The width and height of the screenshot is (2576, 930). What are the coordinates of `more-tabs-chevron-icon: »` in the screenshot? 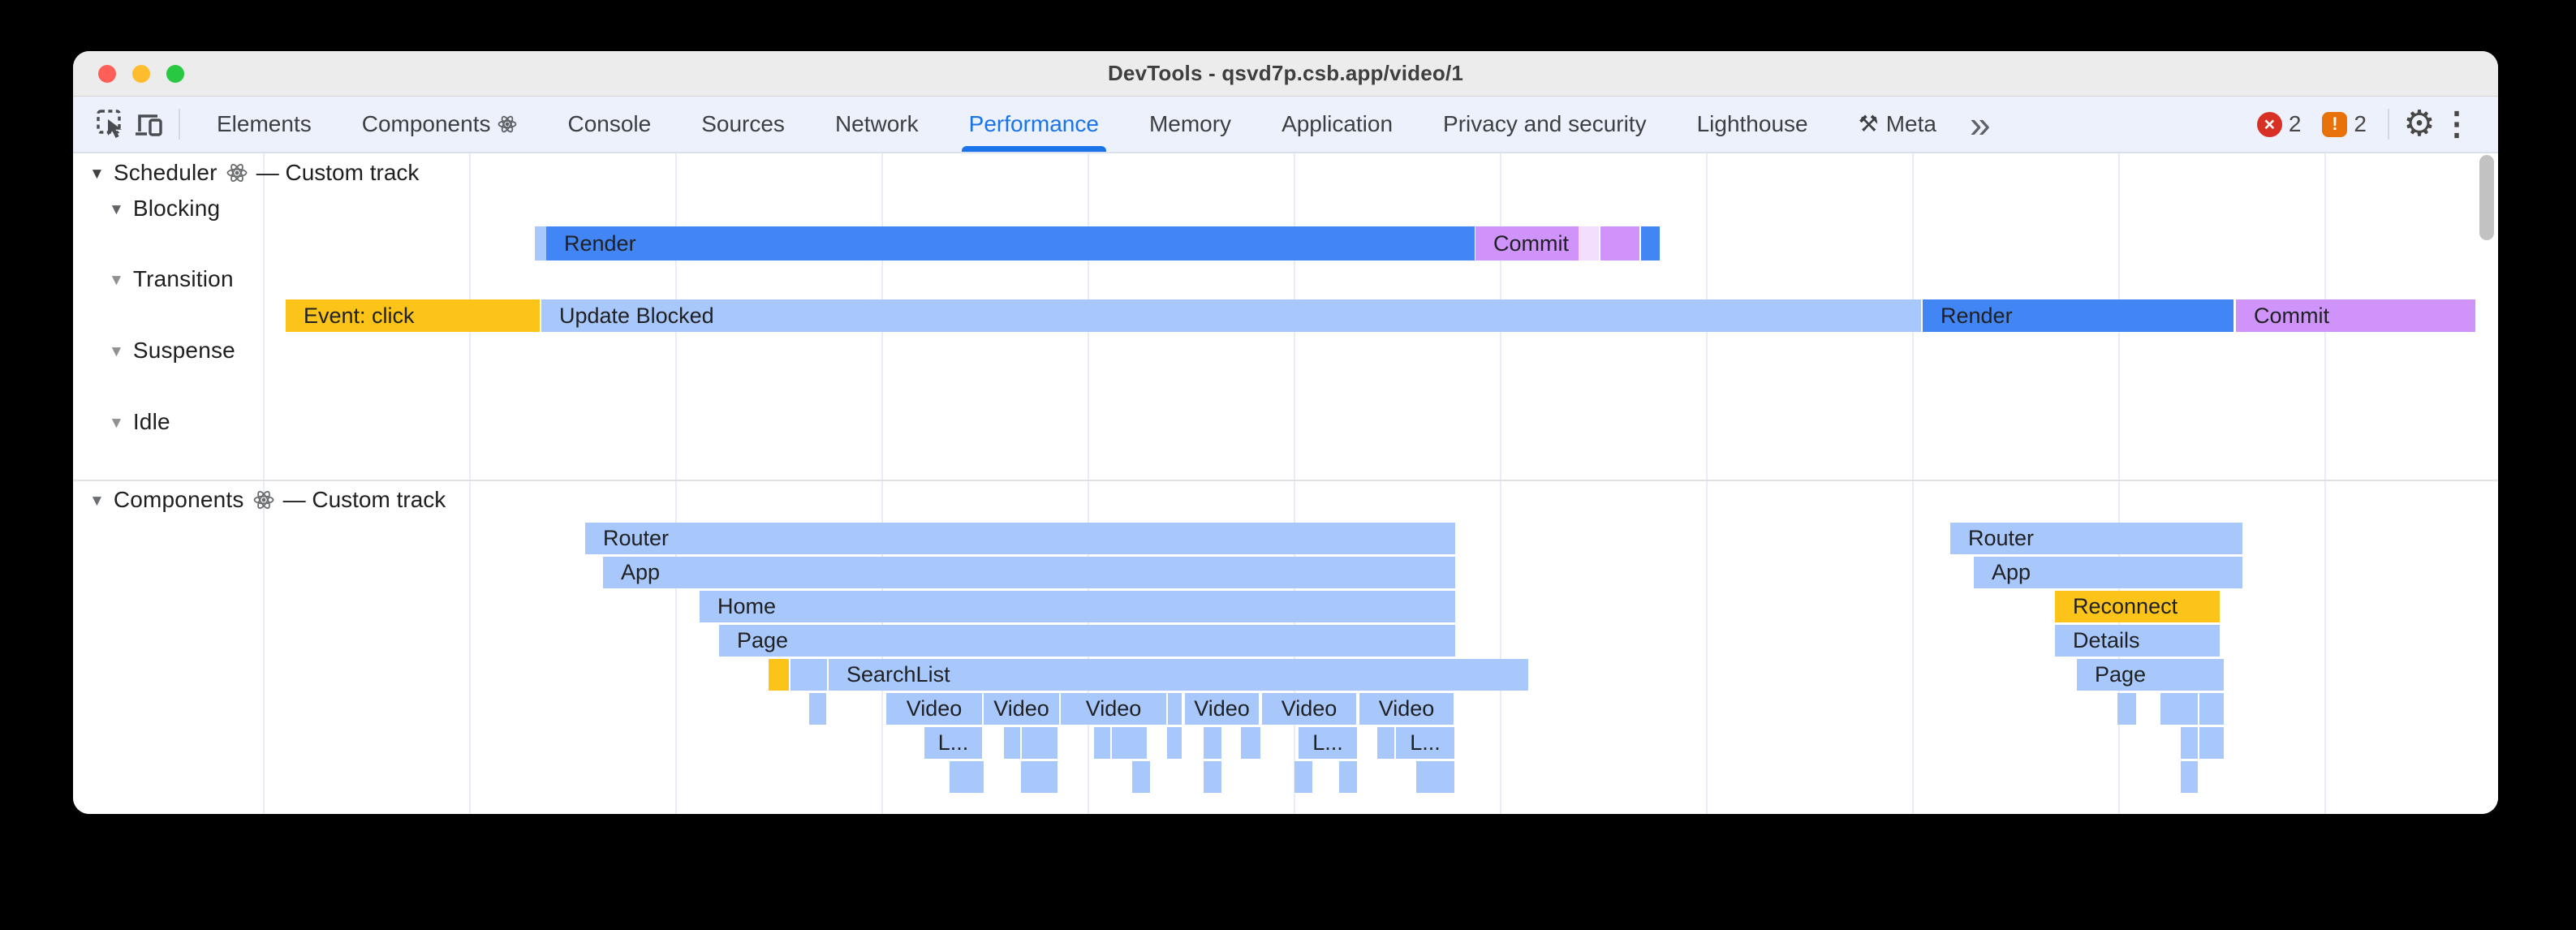 It's located at (1980, 124).